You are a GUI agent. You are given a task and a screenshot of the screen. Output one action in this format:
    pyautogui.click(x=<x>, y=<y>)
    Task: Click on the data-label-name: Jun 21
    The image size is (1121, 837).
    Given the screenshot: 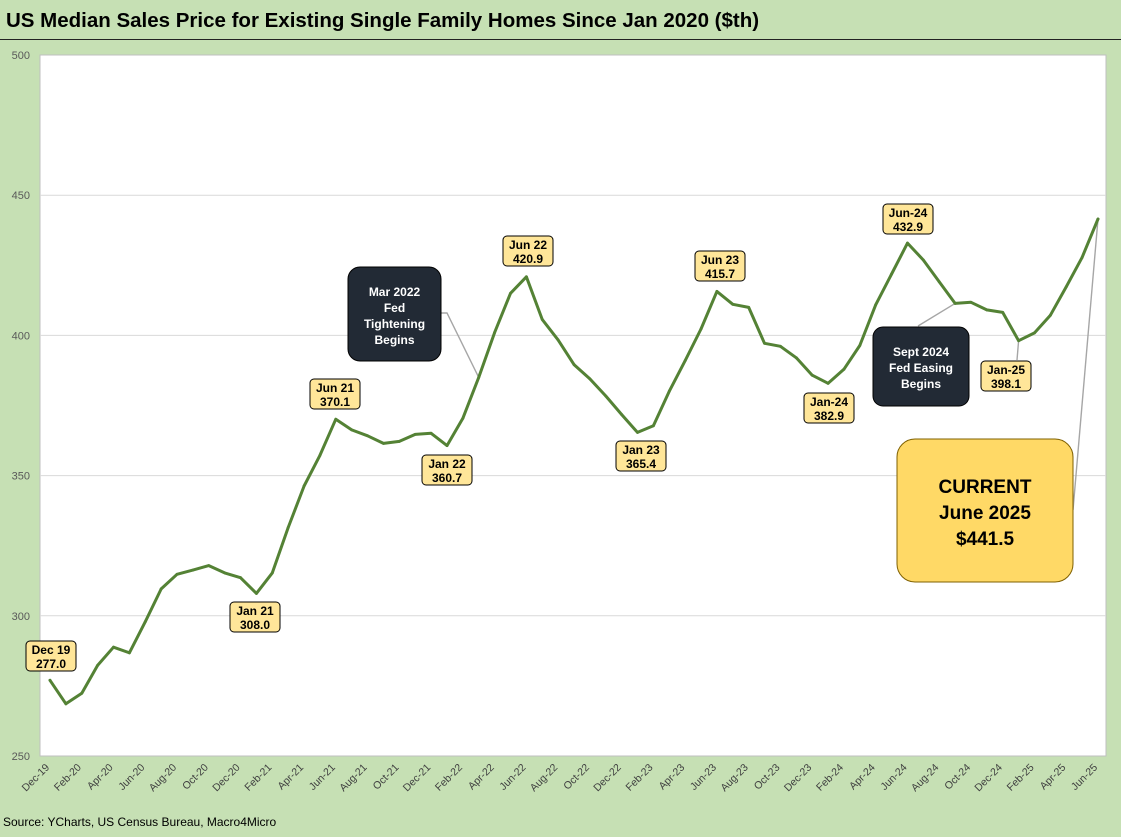 What is the action you would take?
    pyautogui.click(x=335, y=388)
    